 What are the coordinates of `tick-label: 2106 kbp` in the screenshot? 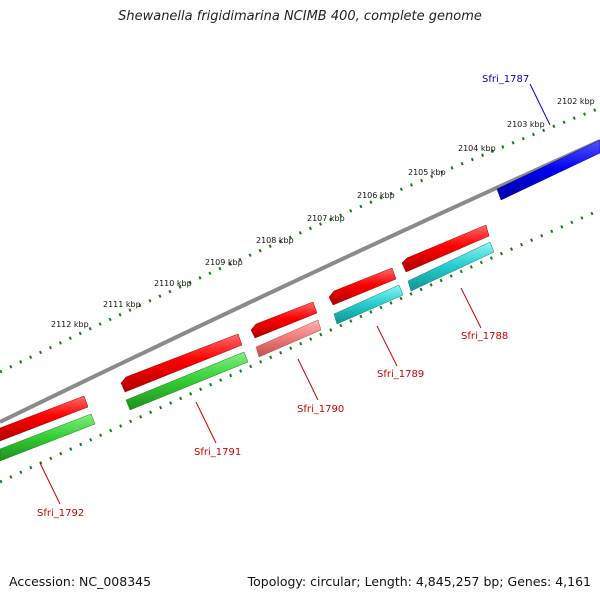 It's located at (376, 195).